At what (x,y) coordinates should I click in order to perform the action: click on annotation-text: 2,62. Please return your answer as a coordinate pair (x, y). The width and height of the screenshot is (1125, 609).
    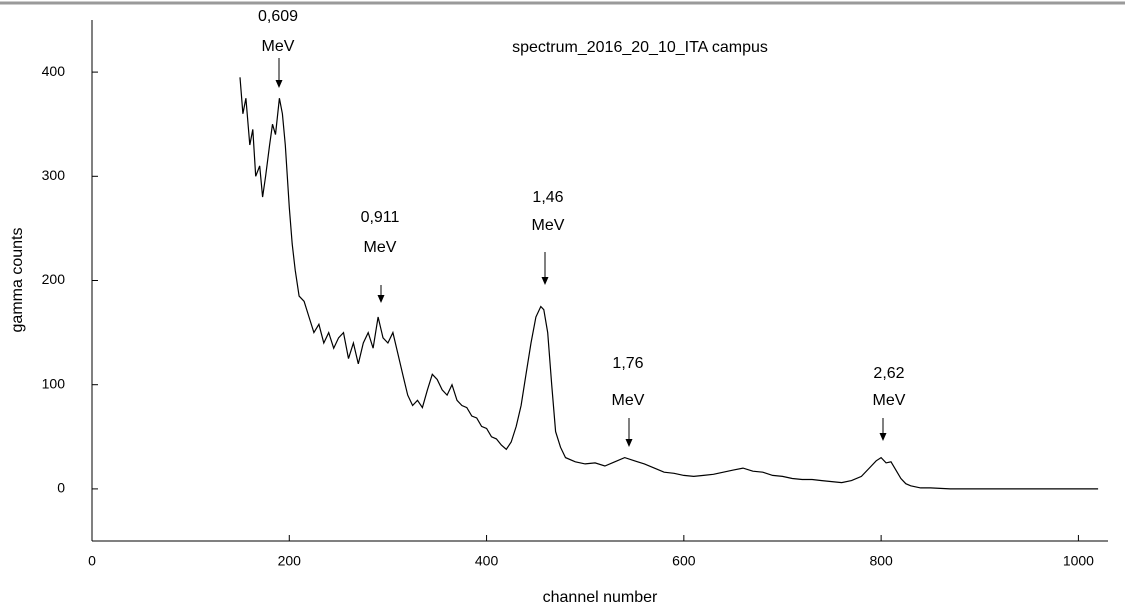
    Looking at the image, I should click on (888, 373).